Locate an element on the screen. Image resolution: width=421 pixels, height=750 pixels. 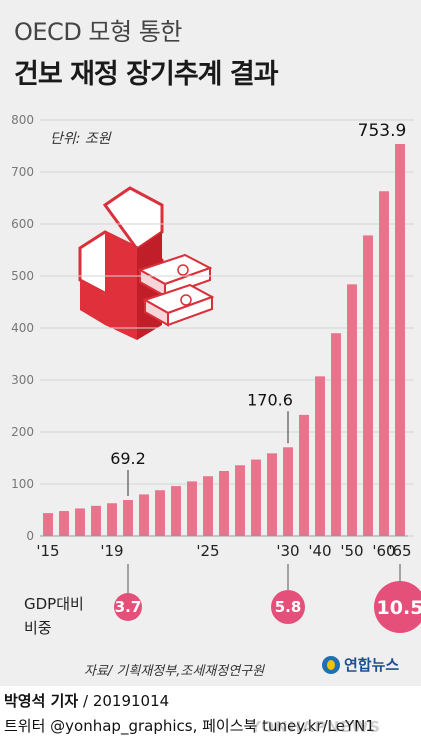
gdp-ratio-value: 10.5 is located at coordinates (399, 608).